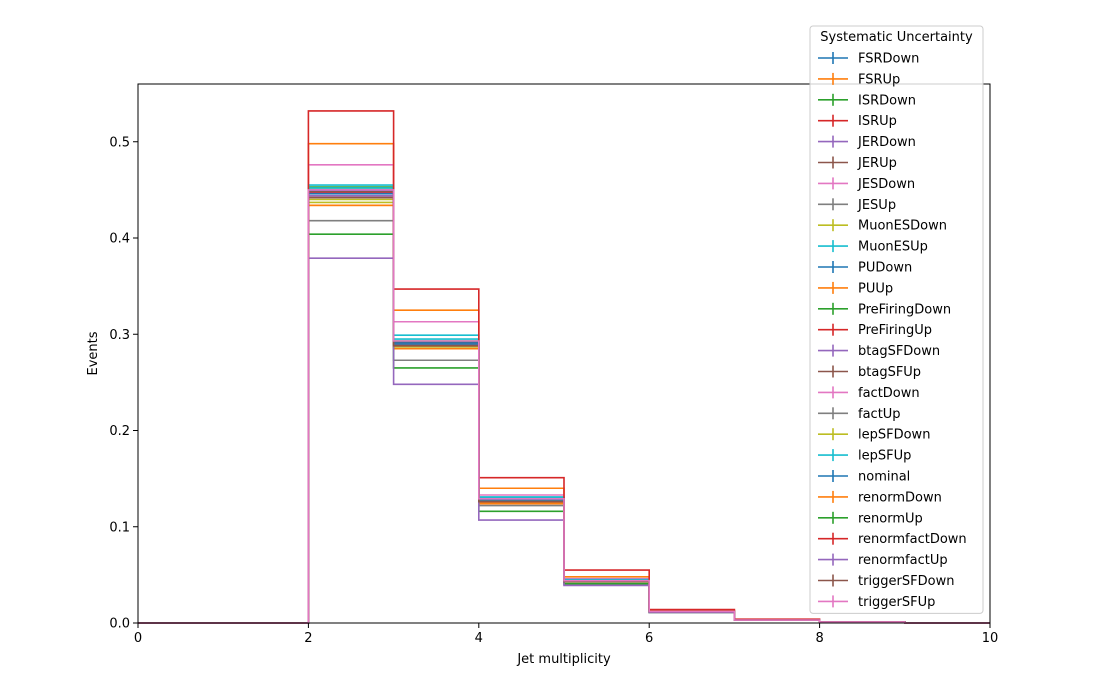 The width and height of the screenshot is (1100, 700). What do you see at coordinates (896, 602) in the screenshot?
I see `legend-label: triggerSFUp` at bounding box center [896, 602].